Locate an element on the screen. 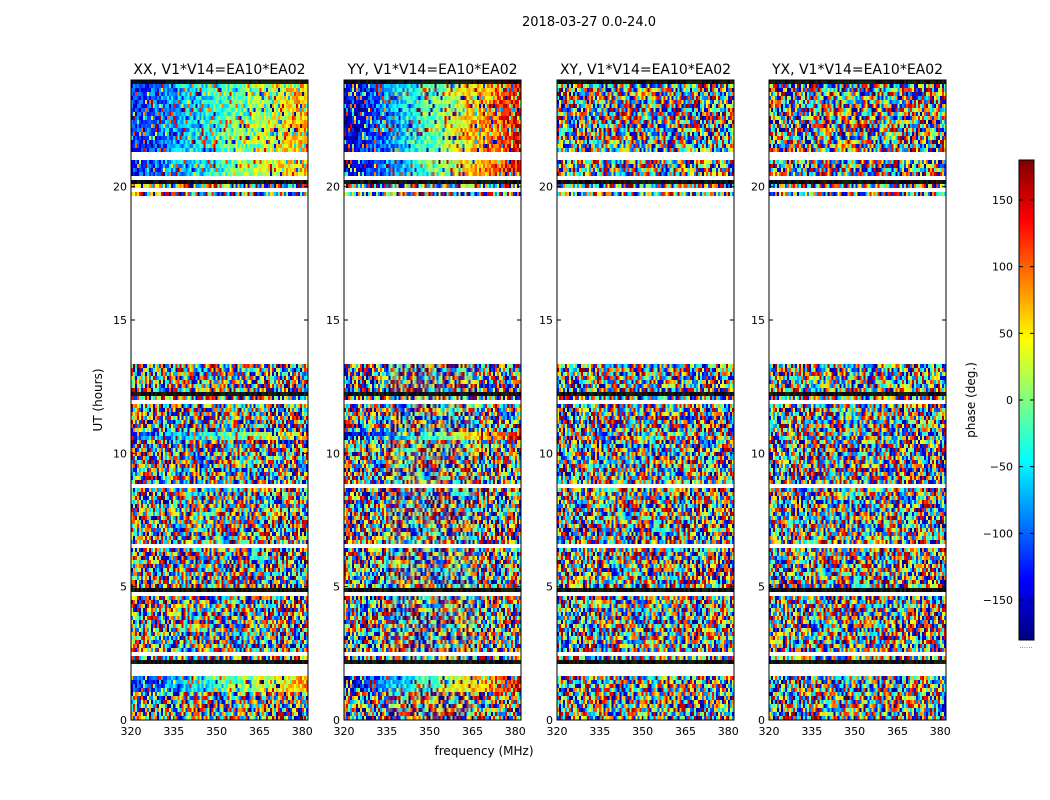 The height and width of the screenshot is (800, 1050). colorbar-tick-label: 50 is located at coordinates (1006, 333).